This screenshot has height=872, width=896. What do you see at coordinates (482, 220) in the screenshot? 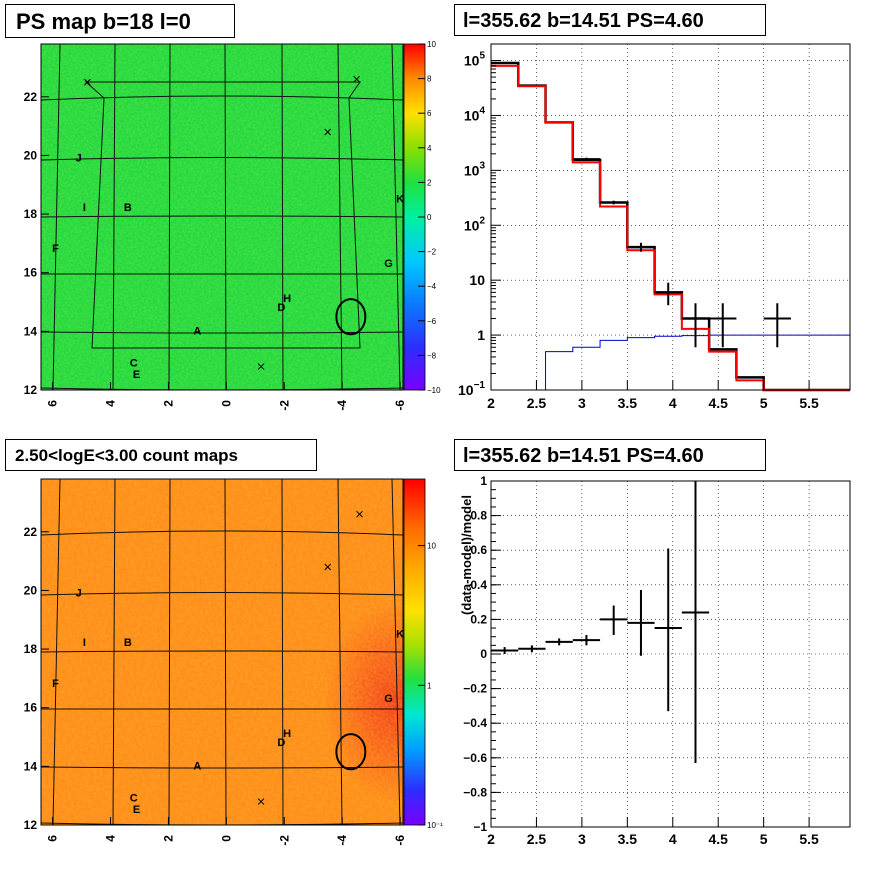
I see `y-tick-exponent: 2` at bounding box center [482, 220].